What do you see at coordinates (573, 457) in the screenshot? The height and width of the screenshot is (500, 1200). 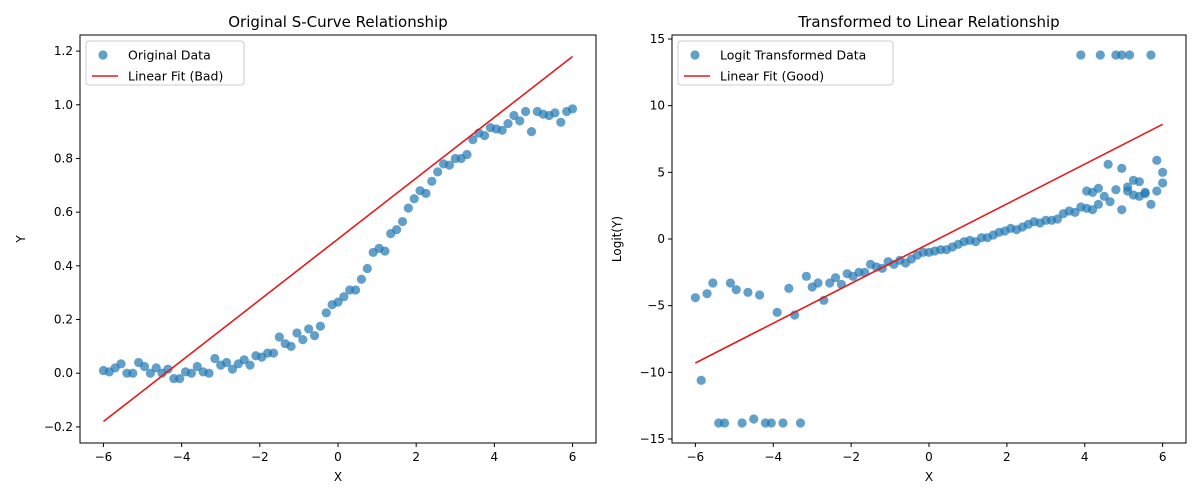 I see `x-tick-label: 6` at bounding box center [573, 457].